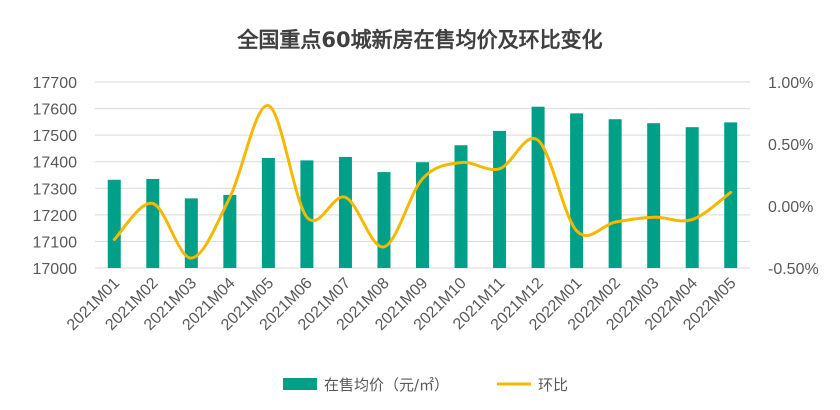  What do you see at coordinates (55, 242) in the screenshot?
I see `y-left-tick-label: 17100` at bounding box center [55, 242].